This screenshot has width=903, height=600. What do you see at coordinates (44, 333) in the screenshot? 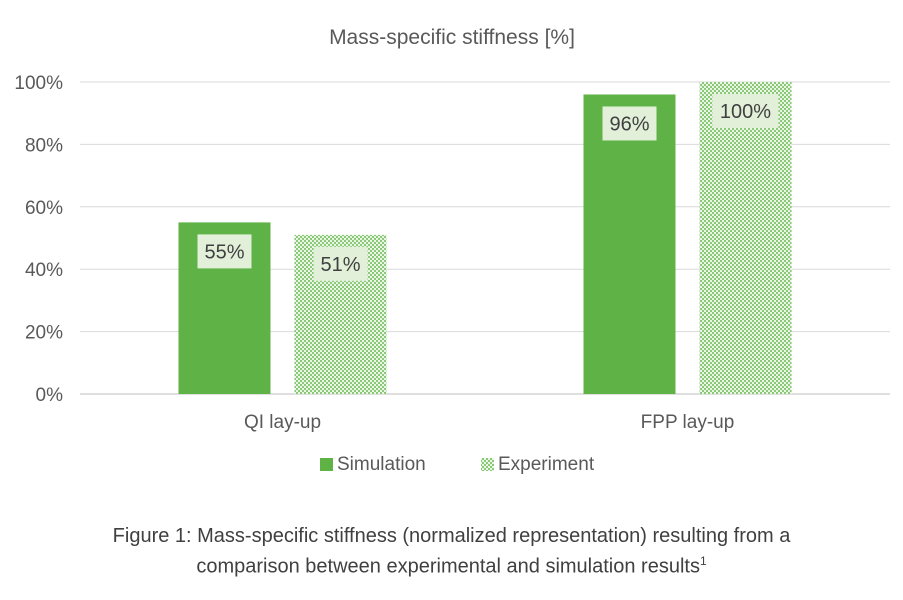
I see `y-tick-label: 20%` at bounding box center [44, 333].